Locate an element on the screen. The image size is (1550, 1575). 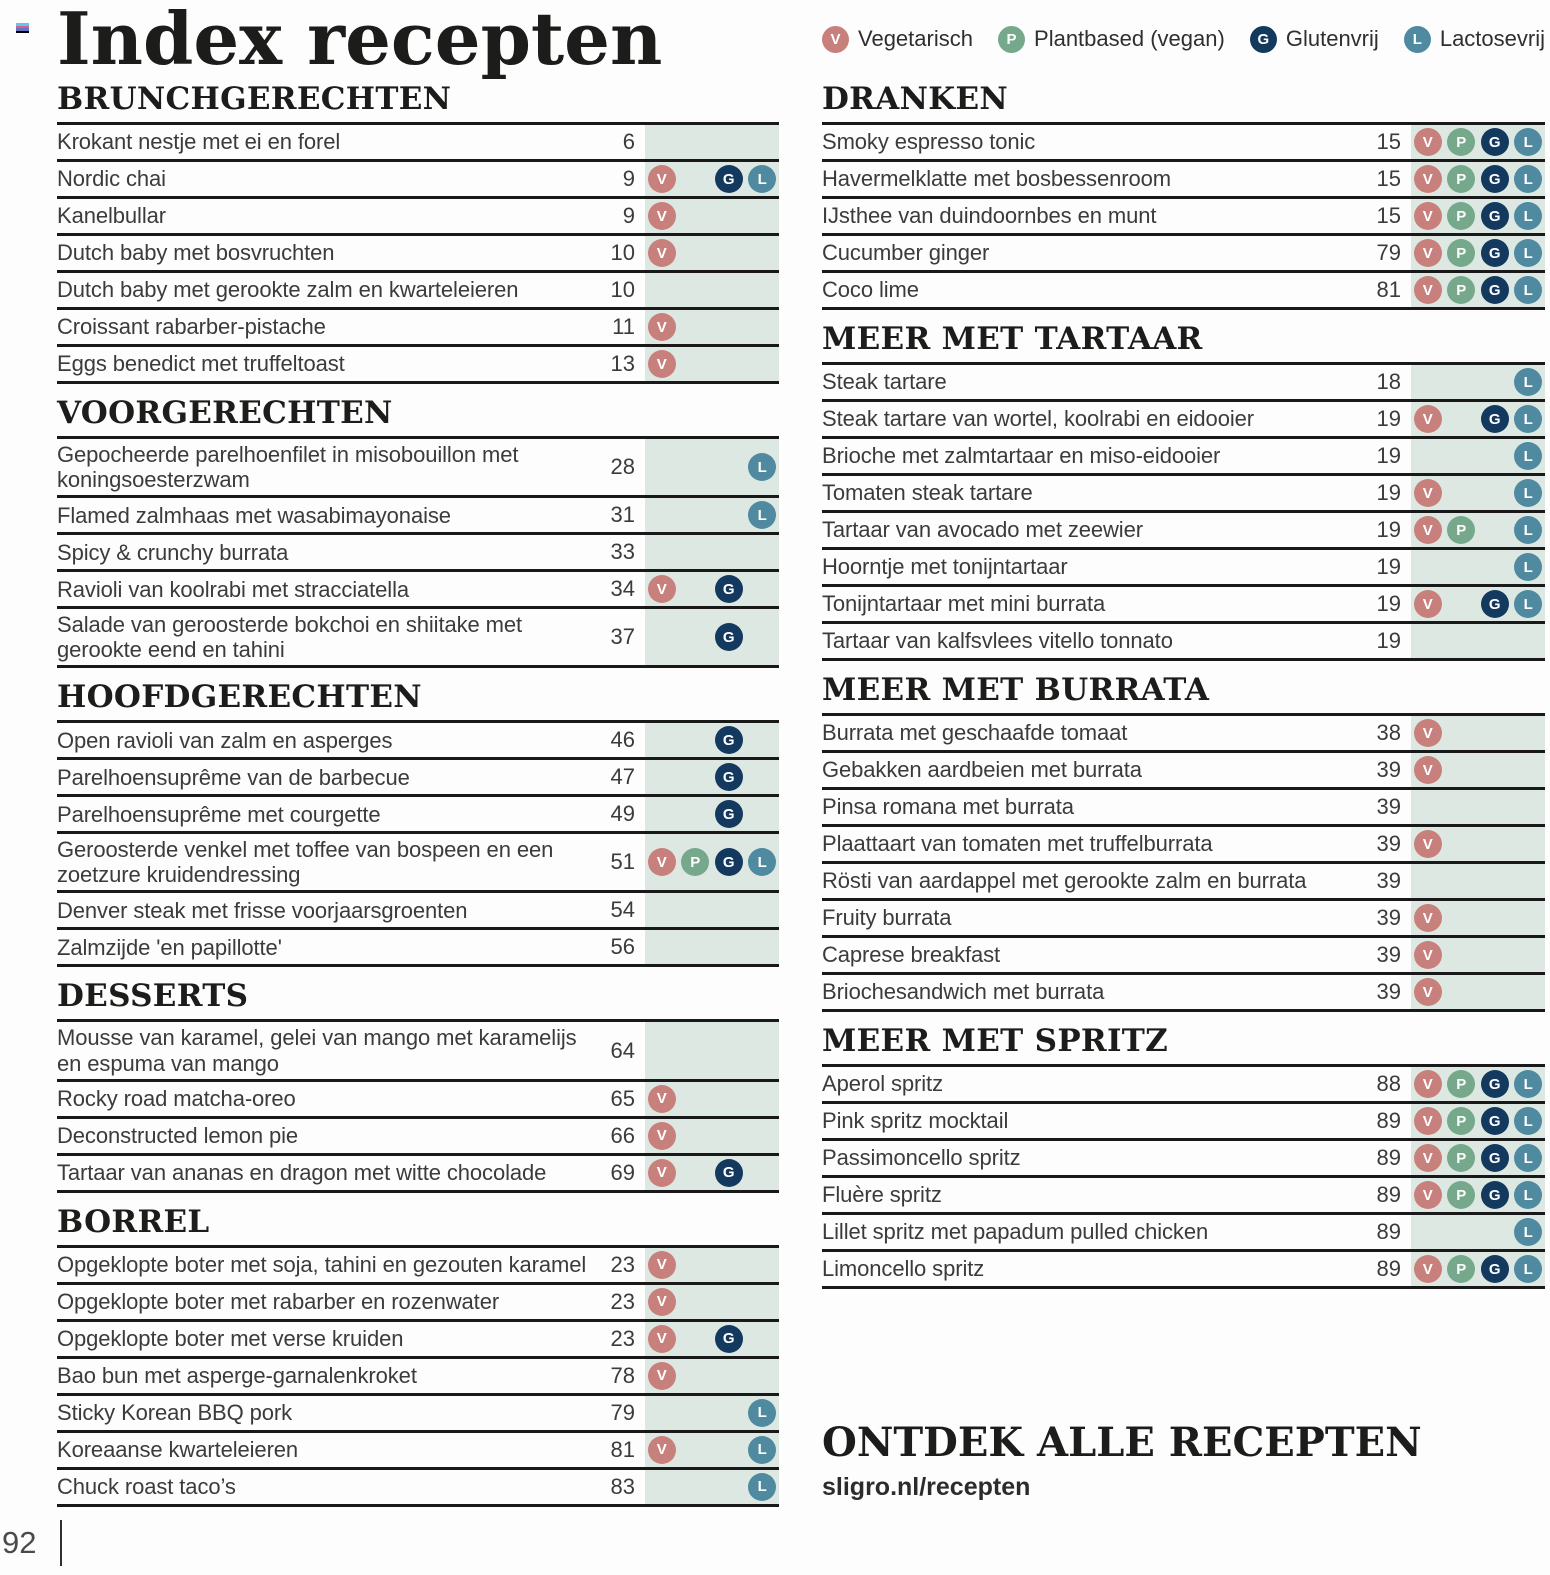
recipe-name: Flamed zalmhaas met wasabimayonaise is located at coordinates (254, 515).